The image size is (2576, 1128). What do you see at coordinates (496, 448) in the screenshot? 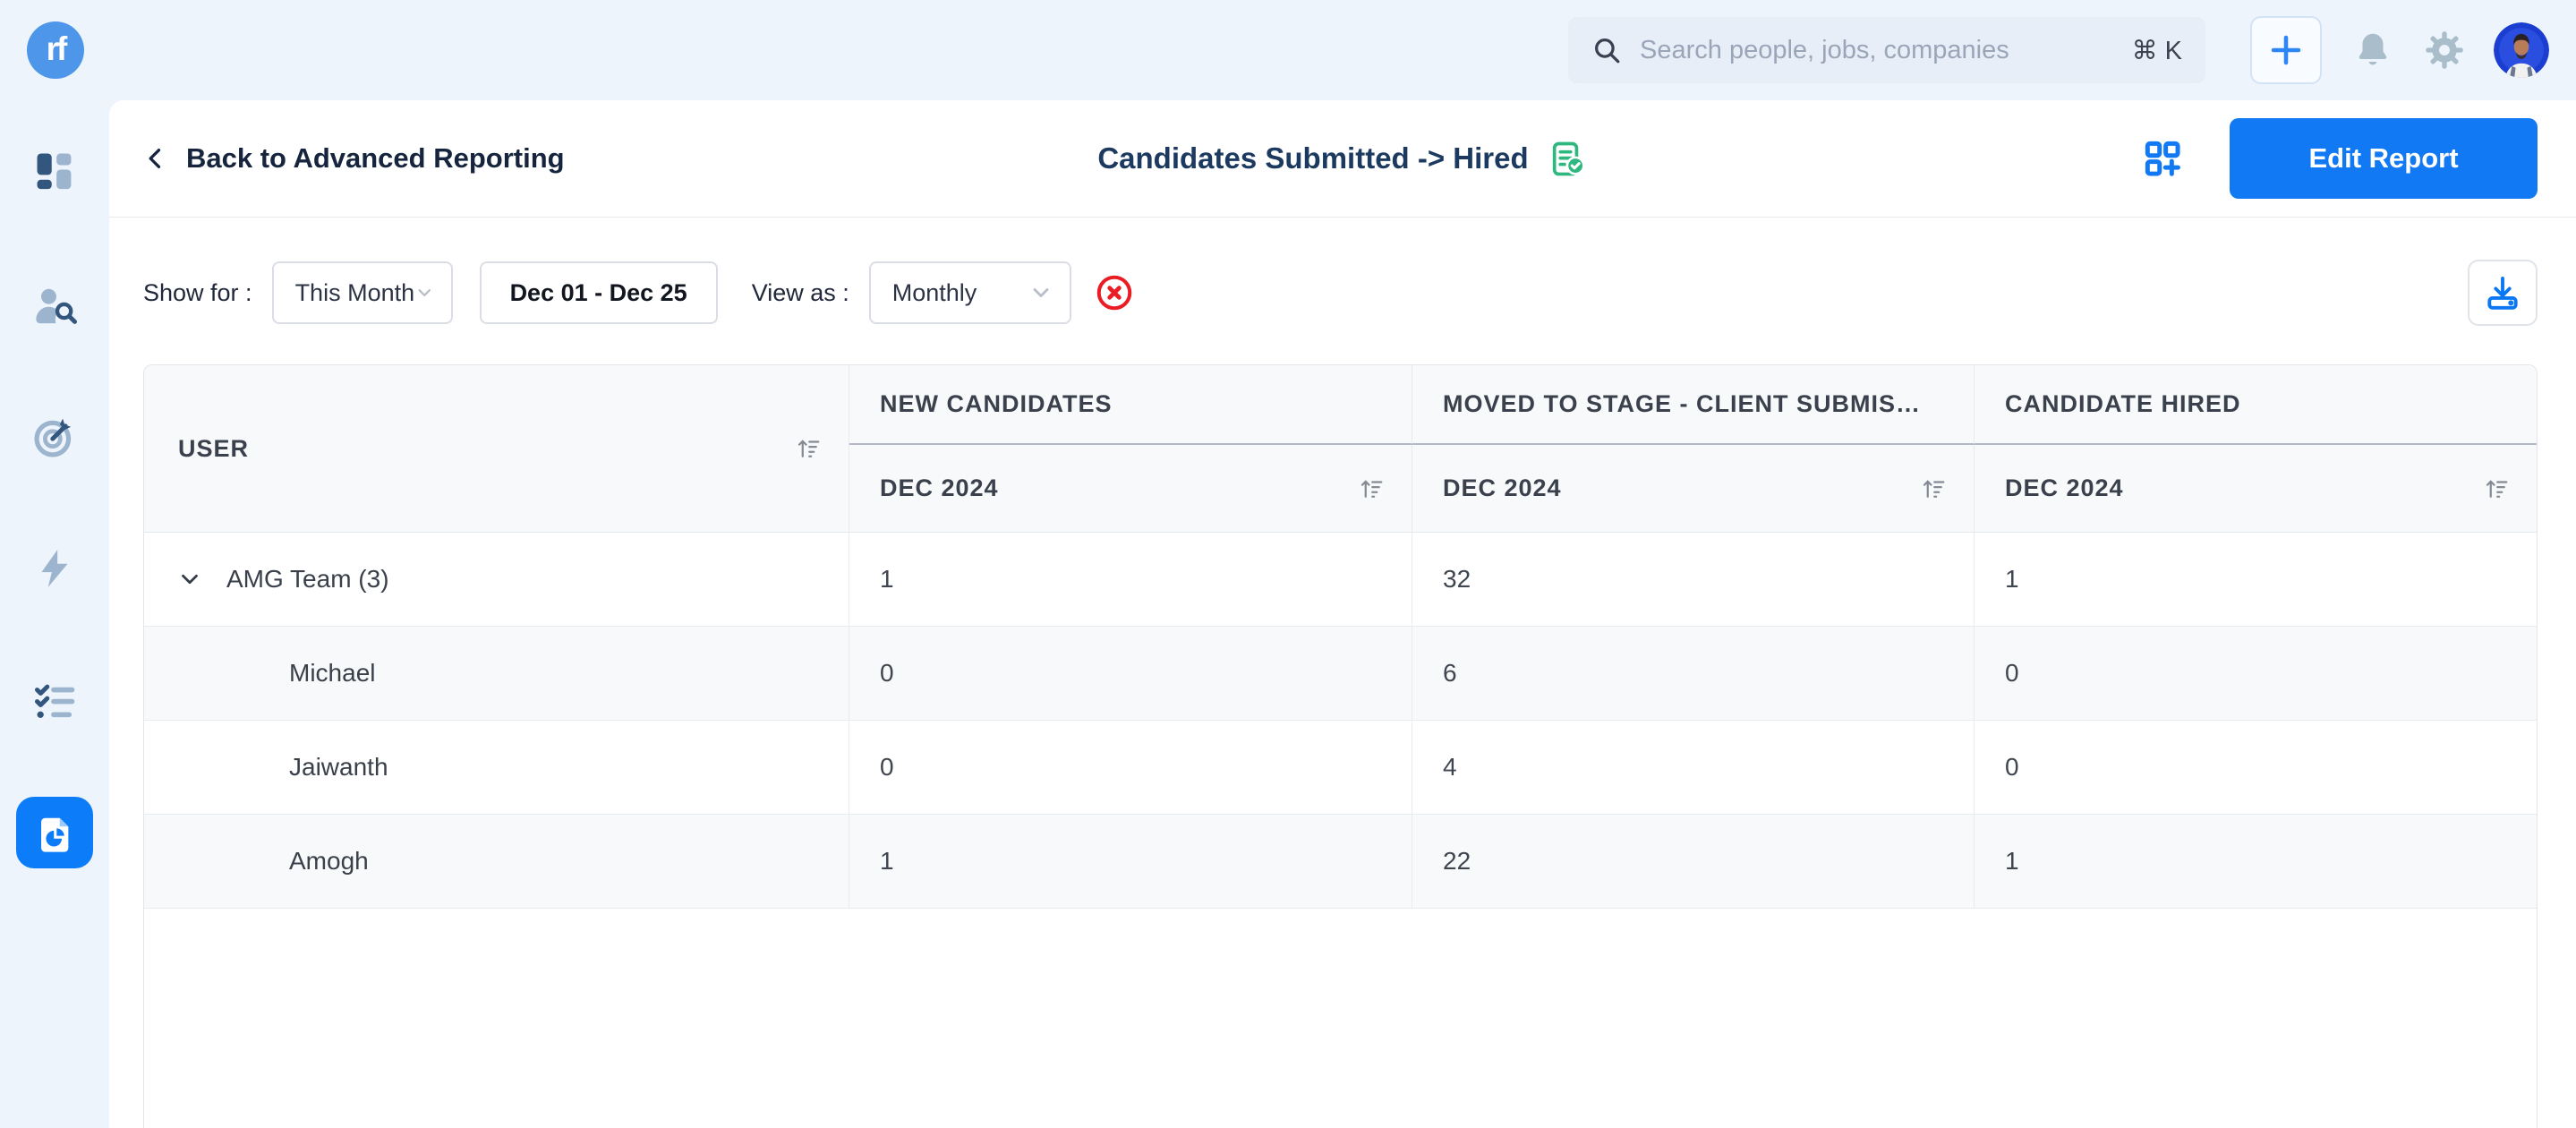
I see `column-header-user: USER` at bounding box center [496, 448].